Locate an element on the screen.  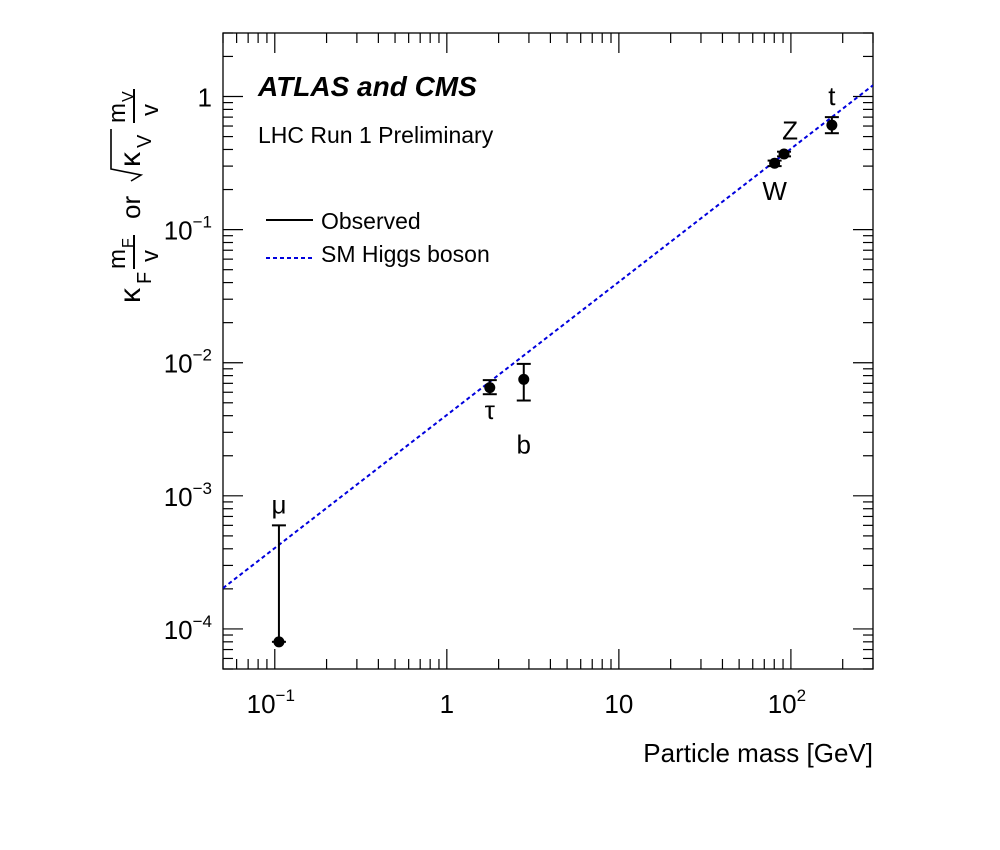
y-tick-label: 10⁻³ is located at coordinates (188, 495).